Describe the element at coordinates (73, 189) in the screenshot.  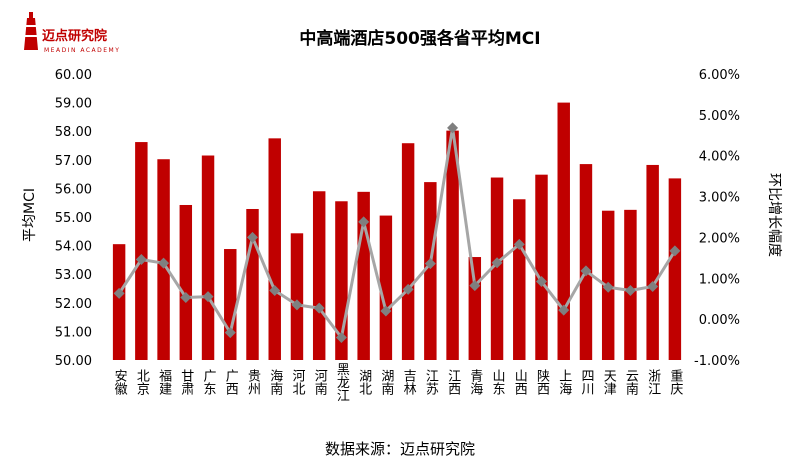
I see `y-tick-label: 56.00` at that location.